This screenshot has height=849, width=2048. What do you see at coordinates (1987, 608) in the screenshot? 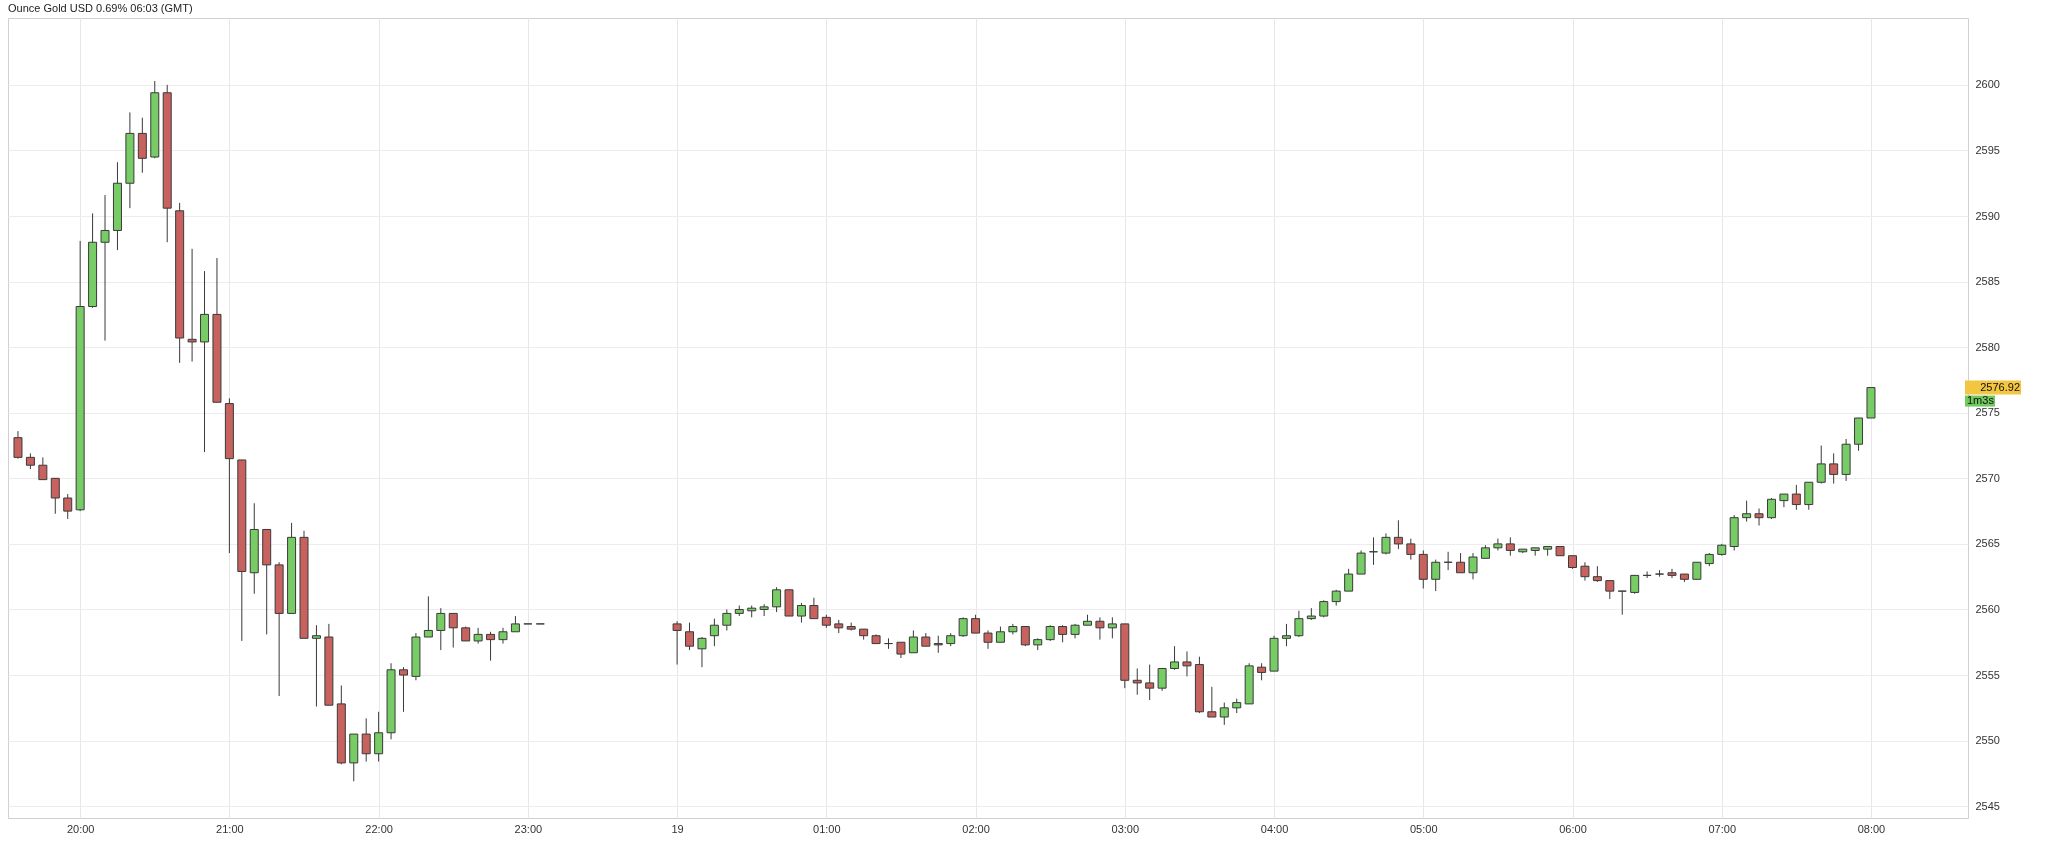
I see `y-tick-label: 2560` at bounding box center [1987, 608].